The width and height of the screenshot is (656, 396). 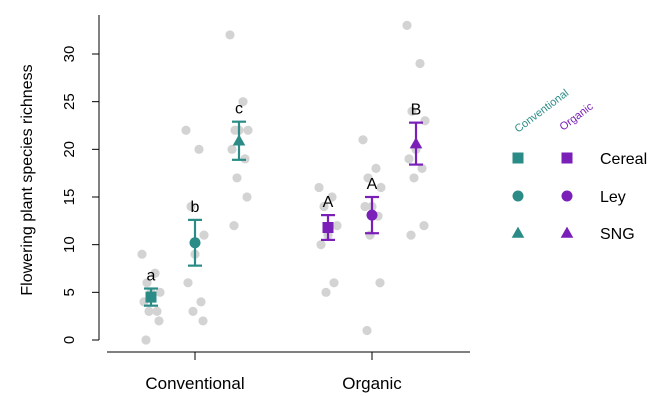 I want to click on significance-letter-organic-cereal: A, so click(x=328, y=202).